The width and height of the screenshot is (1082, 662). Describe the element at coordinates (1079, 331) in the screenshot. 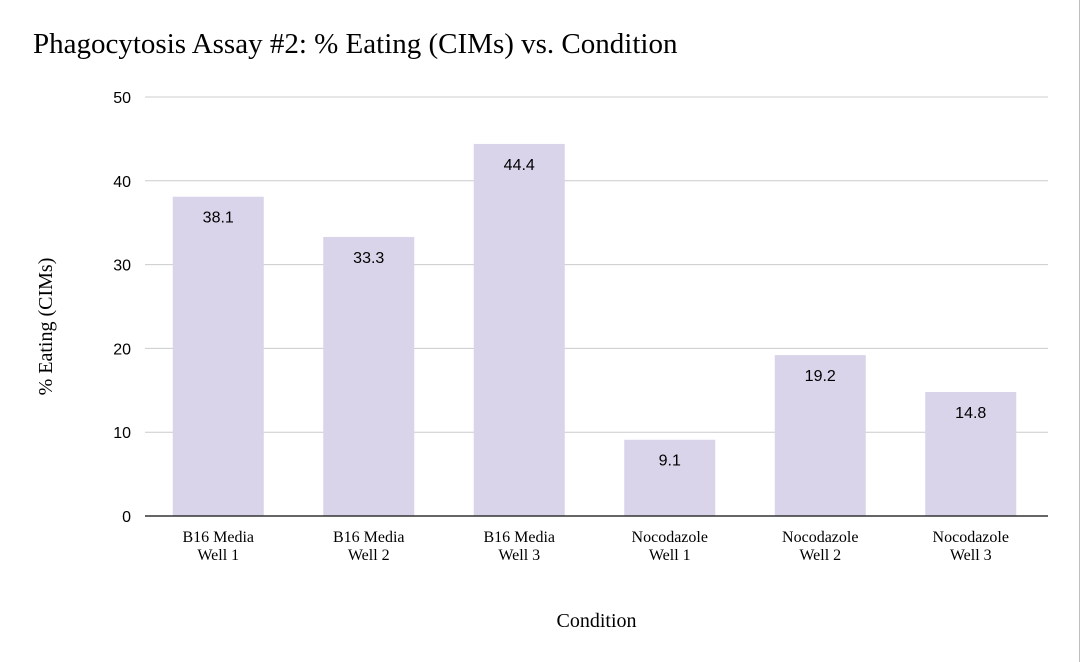

I see `window-edge-divider` at that location.